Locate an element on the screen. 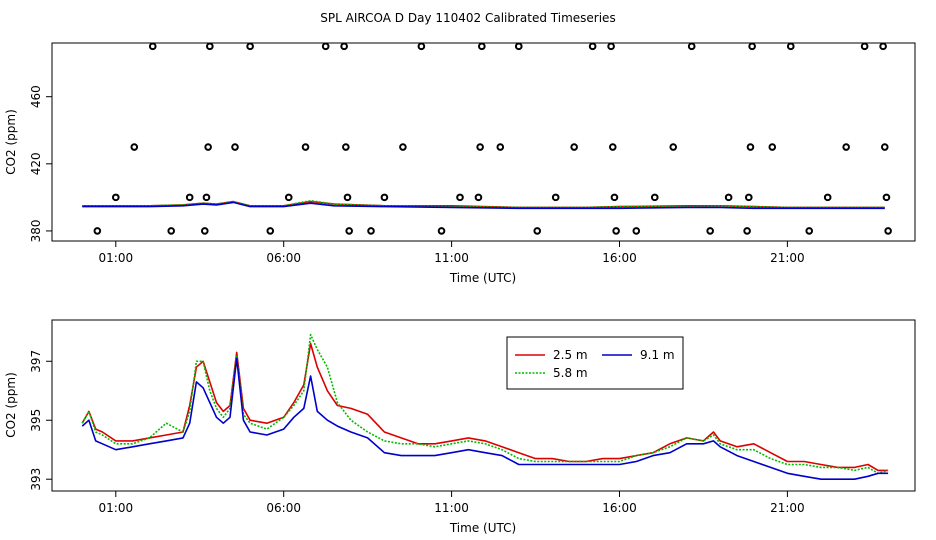 The height and width of the screenshot is (540, 936). y-tick-label: 460 is located at coordinates (36, 96).